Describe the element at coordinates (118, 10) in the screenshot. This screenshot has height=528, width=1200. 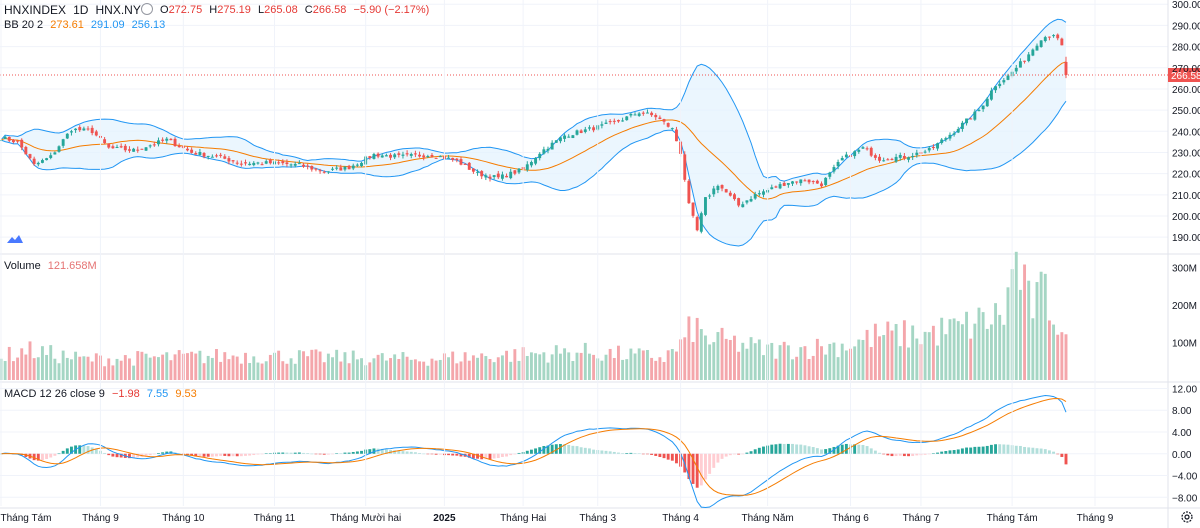
I see `exchange-label: HNX.NY` at that location.